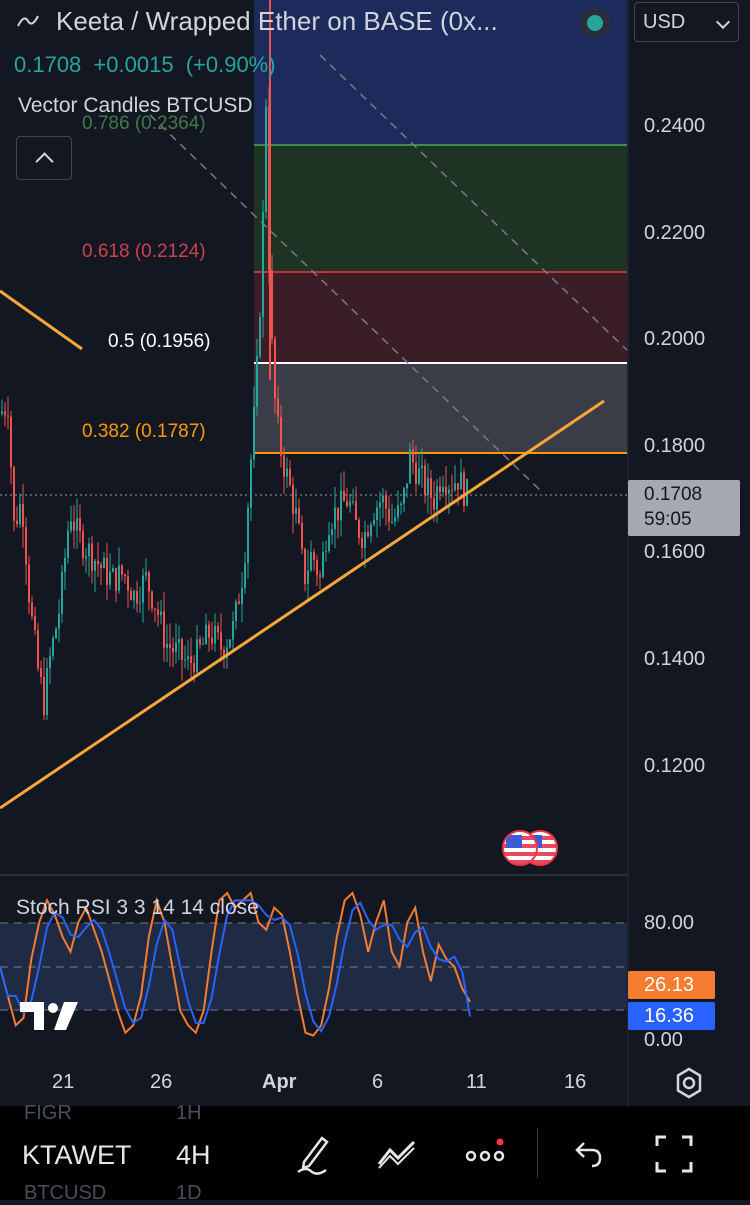  I want to click on stoch-rsi-label: Stoch RSI 3 3 14 14 close, so click(137, 907).